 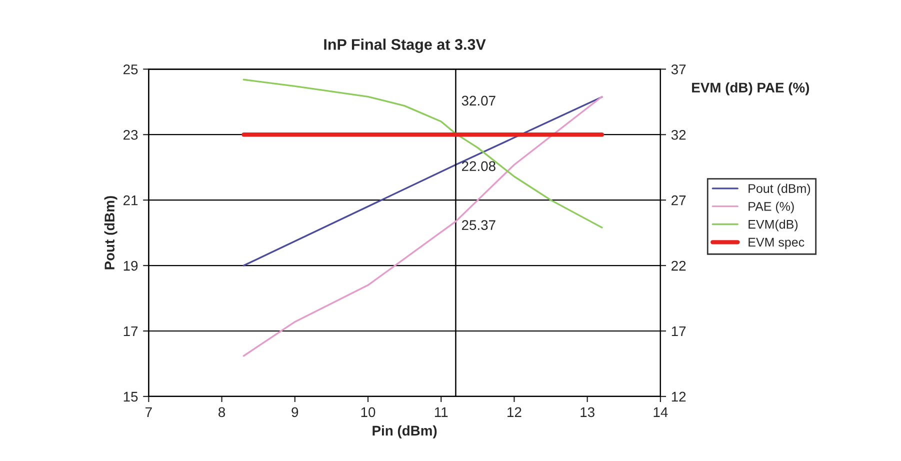 What do you see at coordinates (479, 166) in the screenshot?
I see `annotation: 22.08` at bounding box center [479, 166].